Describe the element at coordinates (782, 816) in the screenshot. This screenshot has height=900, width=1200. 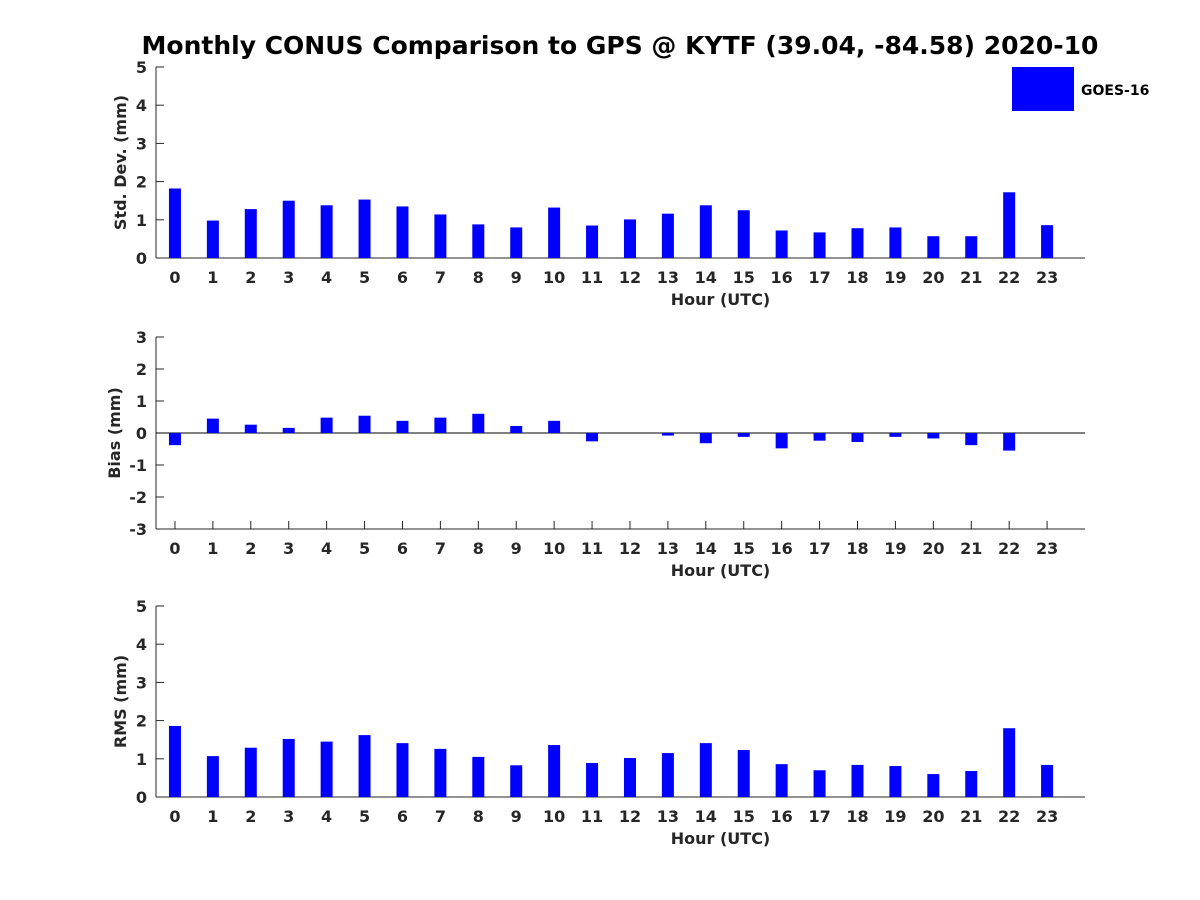
I see `x-tick-label-rms: 16` at that location.